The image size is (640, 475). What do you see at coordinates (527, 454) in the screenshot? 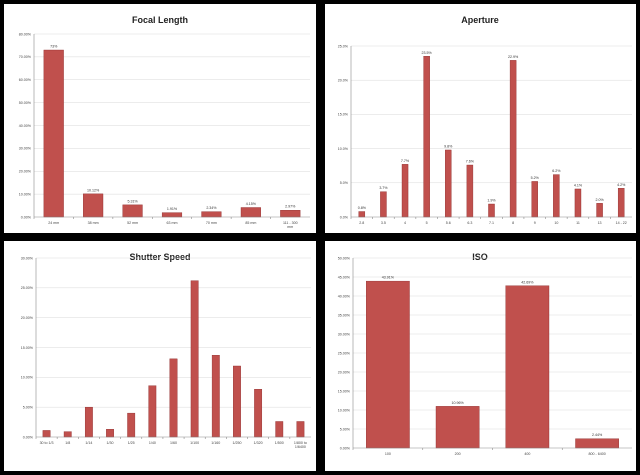
I see `x-tick-label: 400` at bounding box center [527, 454].